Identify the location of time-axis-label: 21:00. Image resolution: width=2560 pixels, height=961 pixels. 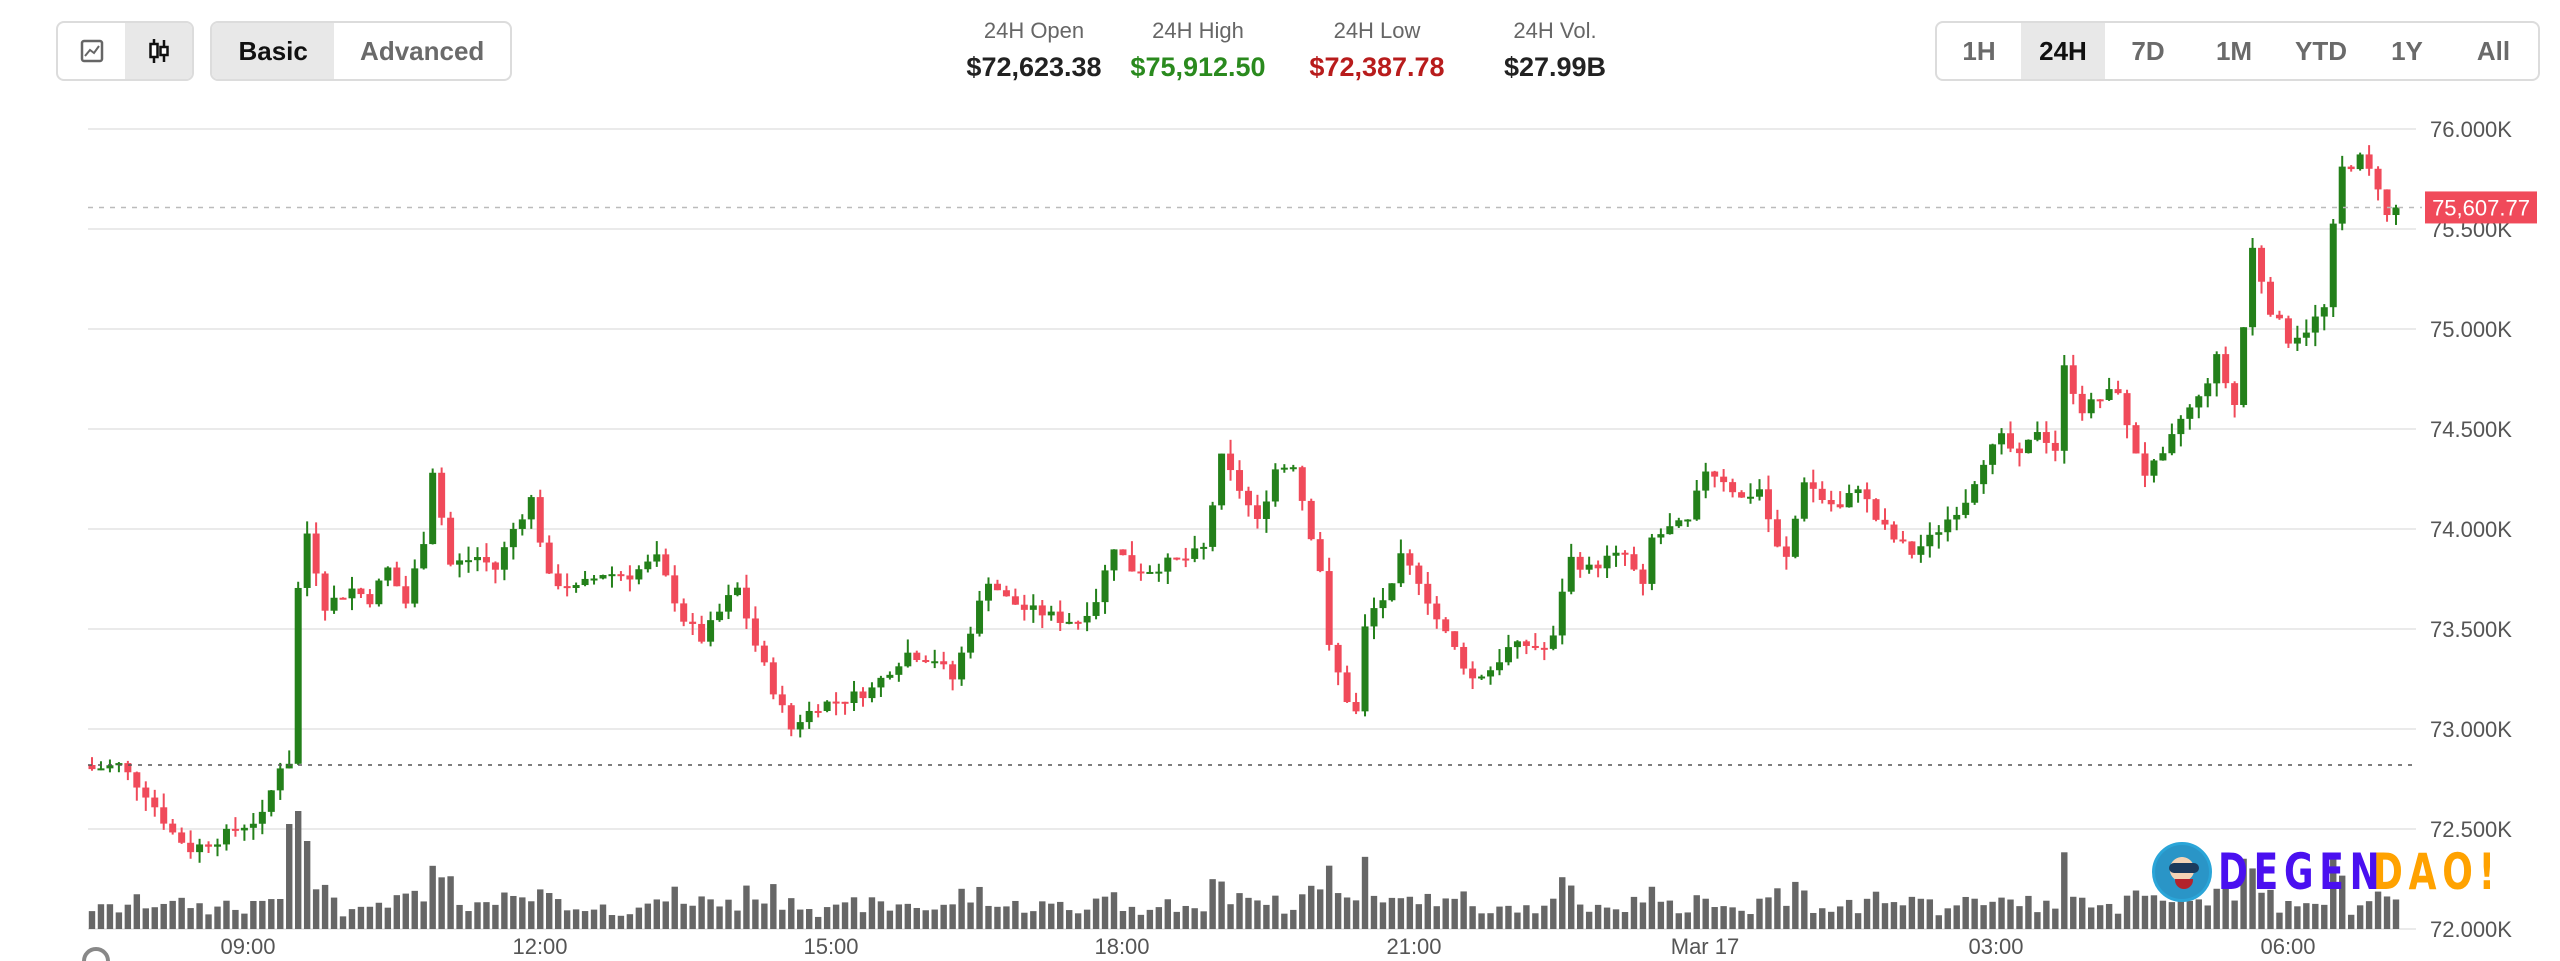
(1413, 946).